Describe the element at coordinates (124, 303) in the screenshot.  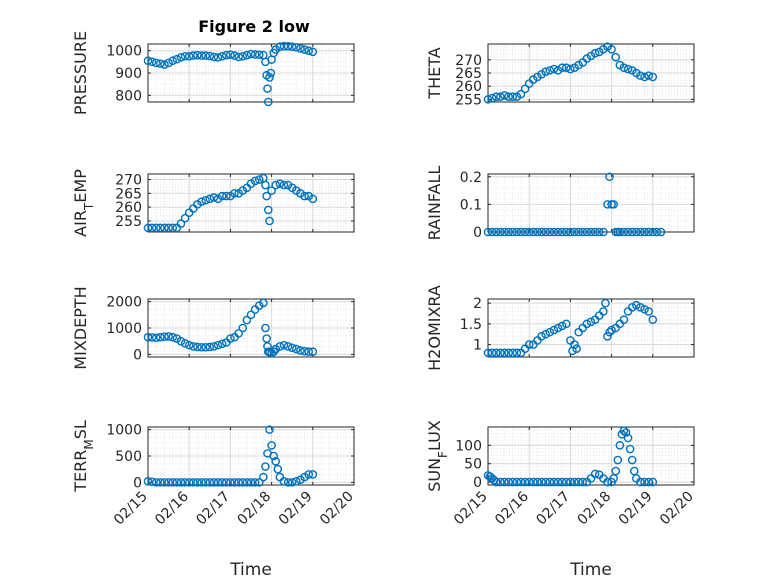
I see `panel-5-ytick-label: 2000` at that location.